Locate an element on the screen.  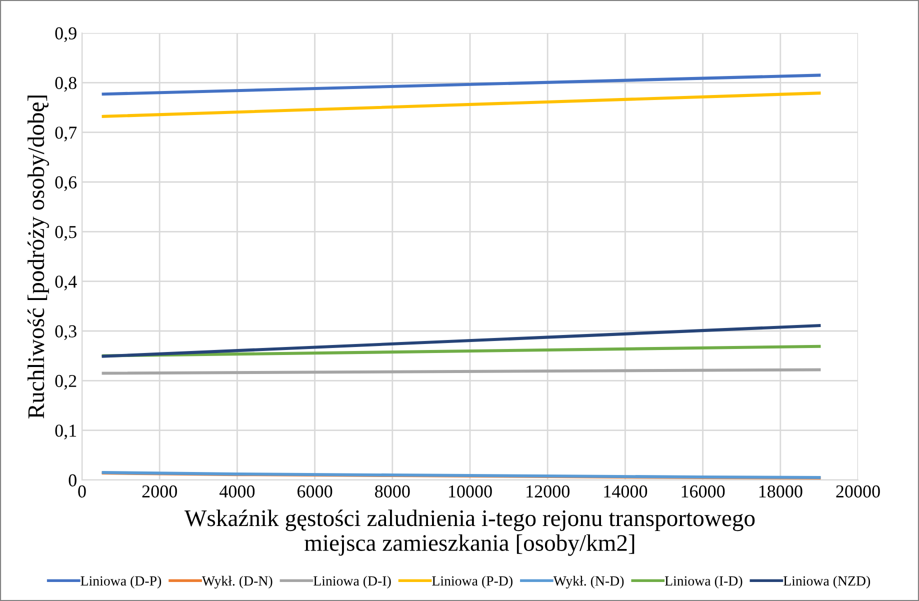
legend-label: Liniowa (NZD) is located at coordinates (827, 582).